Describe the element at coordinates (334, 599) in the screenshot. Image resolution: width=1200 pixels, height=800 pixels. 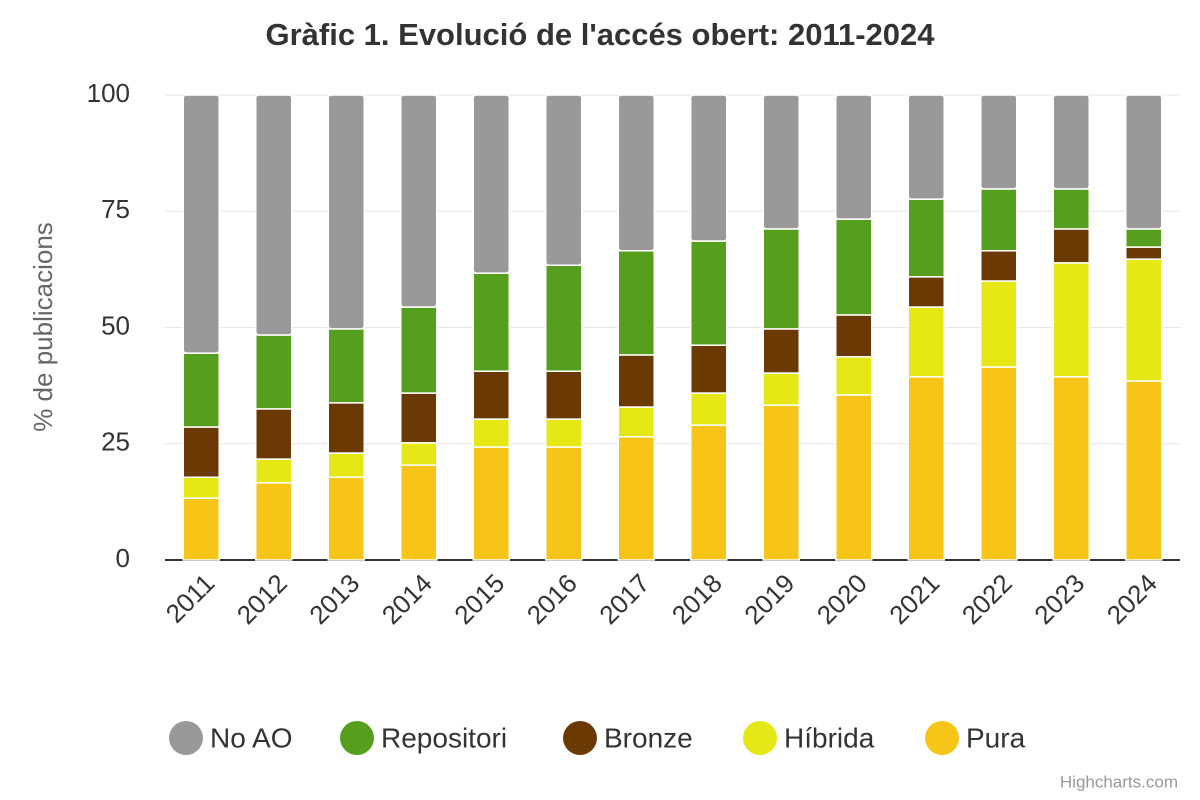
I see `x-tick-label: 2013` at that location.